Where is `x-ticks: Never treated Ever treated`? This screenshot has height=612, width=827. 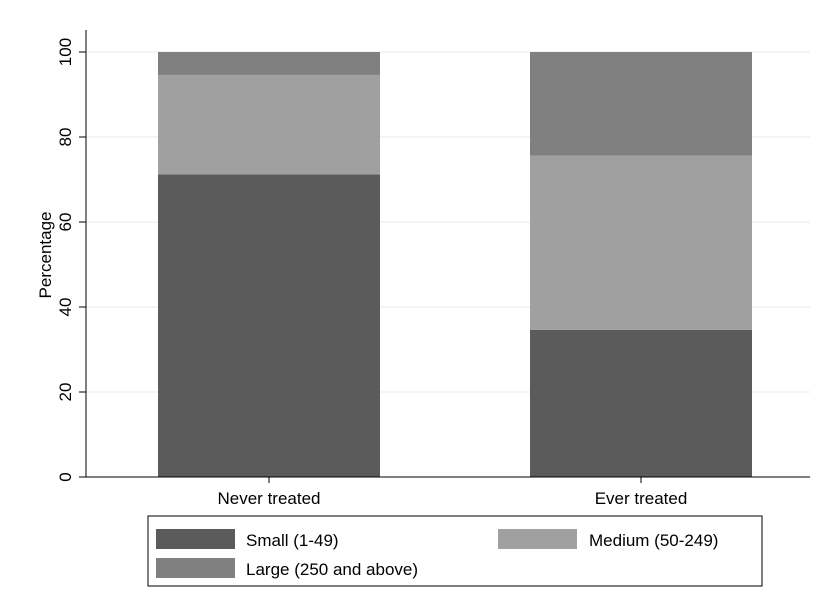 x-ticks: Never treated Ever treated is located at coordinates (453, 492).